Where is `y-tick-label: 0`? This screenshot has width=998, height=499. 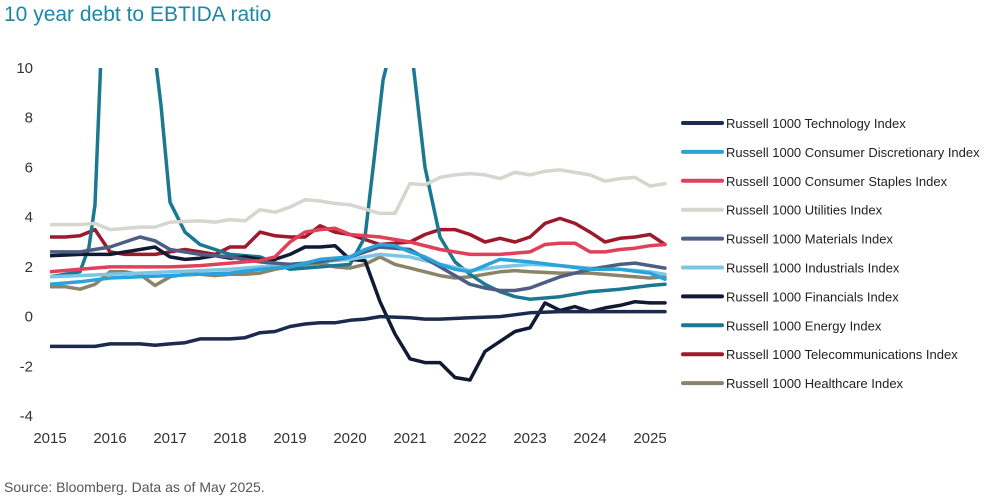
y-tick-label: 0 is located at coordinates (29, 317).